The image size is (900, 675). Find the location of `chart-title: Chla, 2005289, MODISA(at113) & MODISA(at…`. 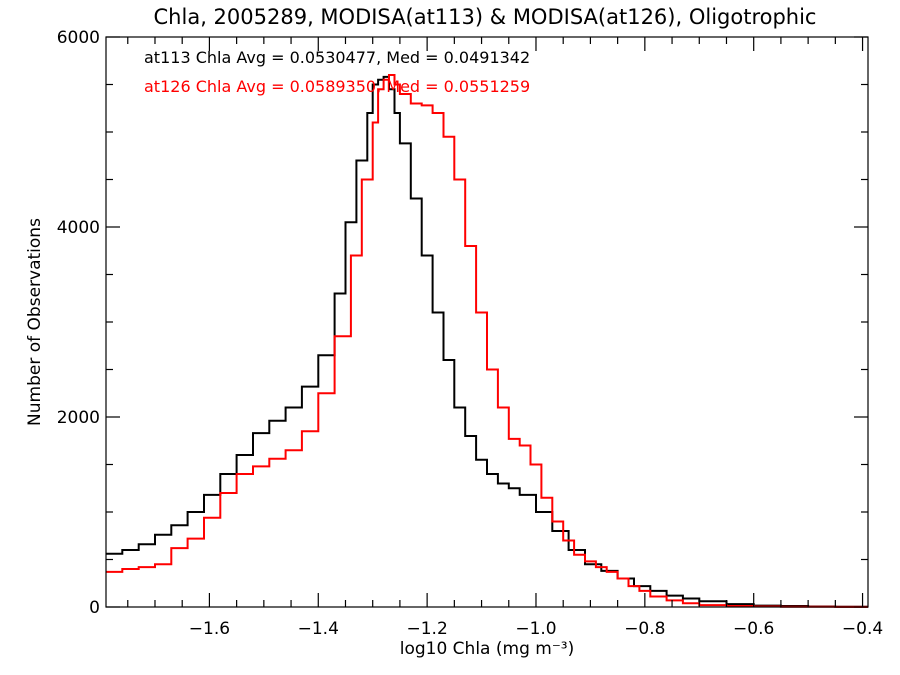

chart-title: Chla, 2005289, MODISA(at113) & MODISA(at… is located at coordinates (485, 17).